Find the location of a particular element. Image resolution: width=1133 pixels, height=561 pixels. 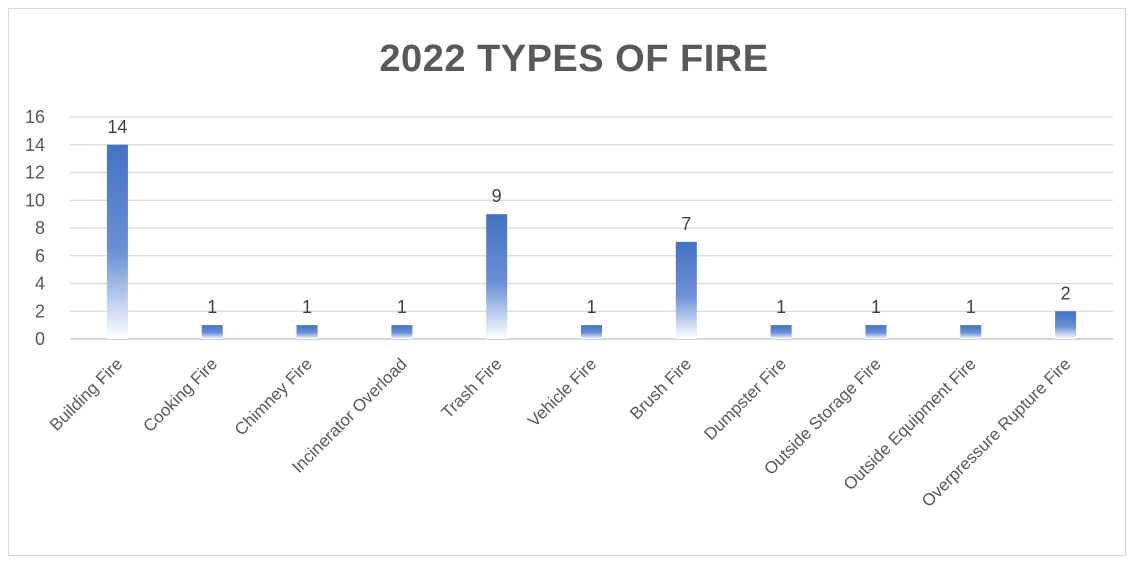

y-tick-label: 0 is located at coordinates (40, 339).